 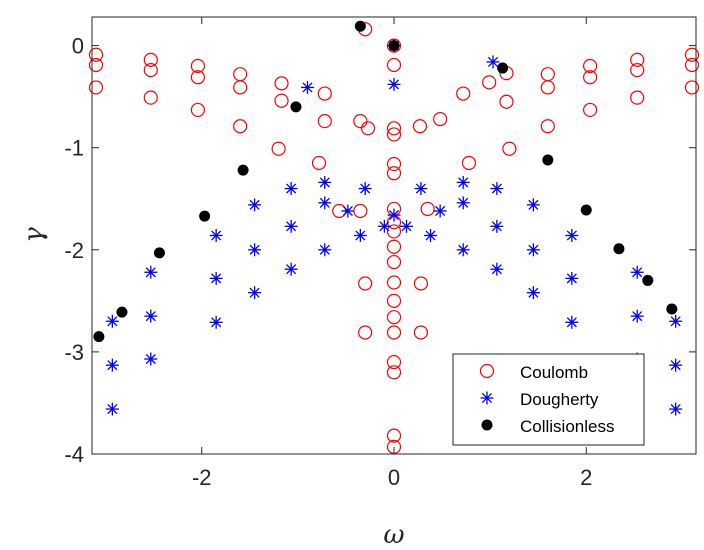 I want to click on x-tick-label: -2, so click(x=202, y=477).